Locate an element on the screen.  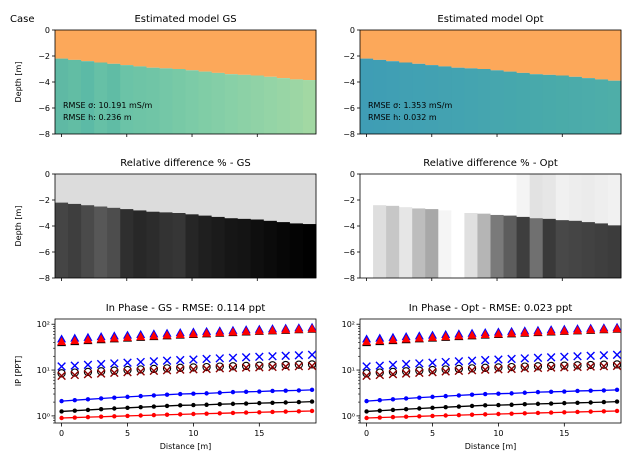
inphase-gs-ylabel: IP [PPT] is located at coordinates (18, 371).